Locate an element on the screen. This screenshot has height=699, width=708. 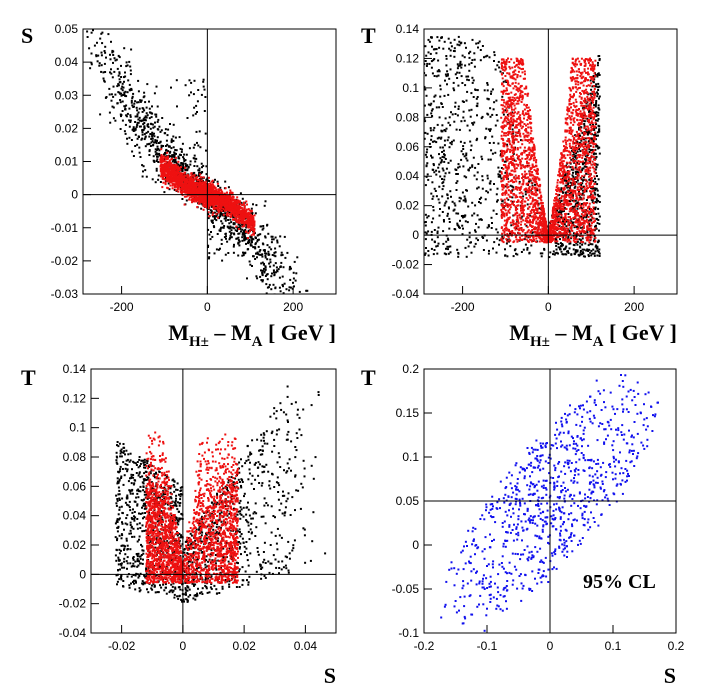
plot-frame is located at coordinates (209, 161).